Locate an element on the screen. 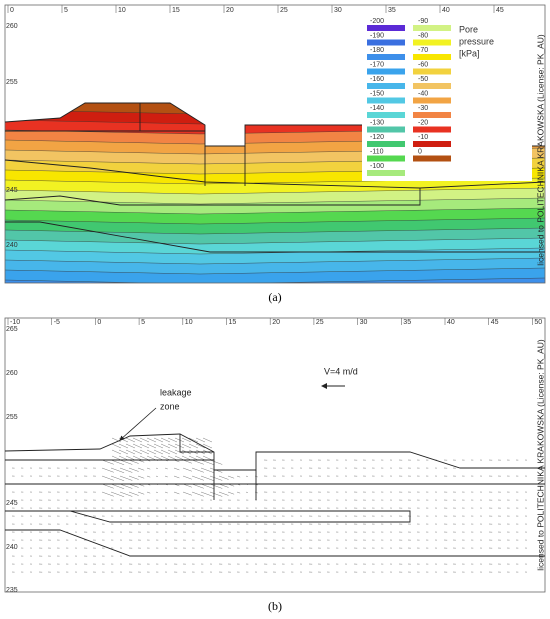  legend-label: -200 is located at coordinates (377, 21).